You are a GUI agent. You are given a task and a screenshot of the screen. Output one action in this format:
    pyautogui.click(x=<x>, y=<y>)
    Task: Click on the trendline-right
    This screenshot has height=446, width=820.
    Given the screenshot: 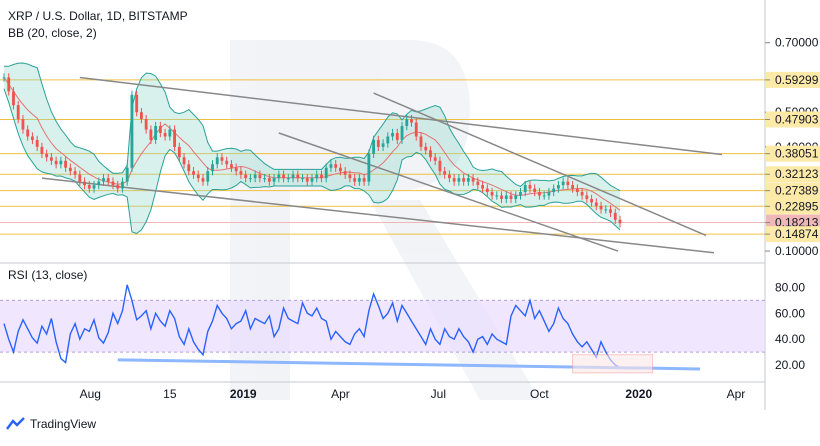 What is the action you would take?
    pyautogui.click(x=540, y=164)
    